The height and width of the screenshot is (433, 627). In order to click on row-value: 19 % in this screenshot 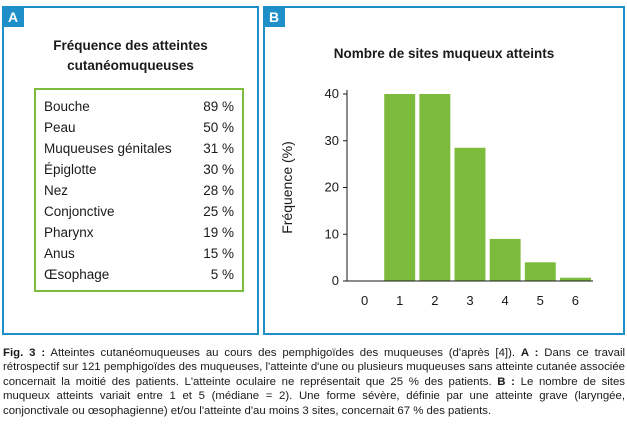, I will do `click(218, 232)`.